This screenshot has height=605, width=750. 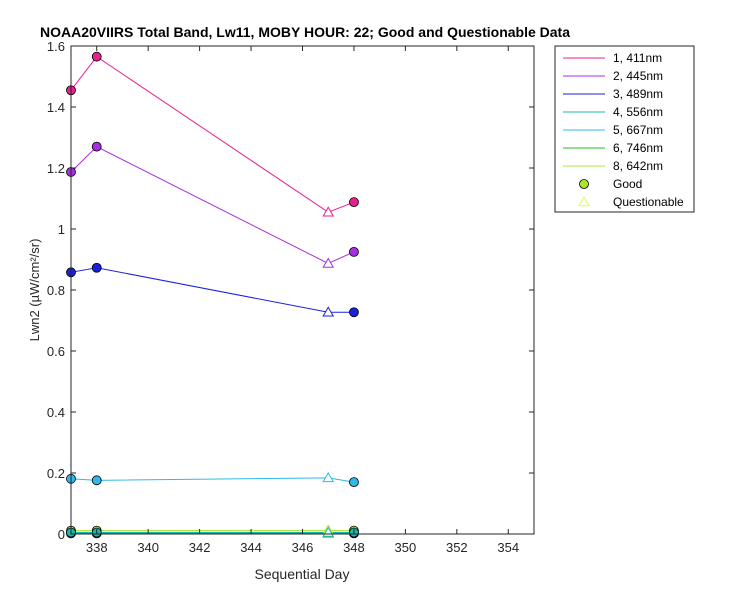 What do you see at coordinates (584, 184) in the screenshot?
I see `legend-marker-good` at bounding box center [584, 184].